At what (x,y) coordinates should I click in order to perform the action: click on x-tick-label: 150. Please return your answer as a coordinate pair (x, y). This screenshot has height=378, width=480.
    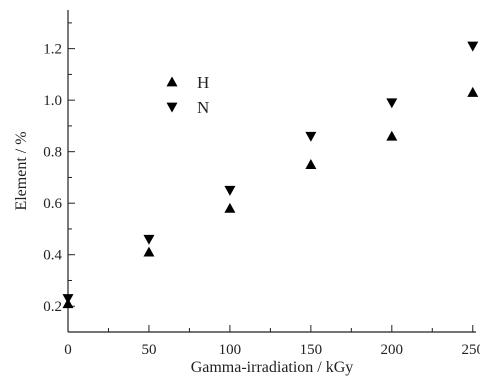
    Looking at the image, I should click on (311, 350).